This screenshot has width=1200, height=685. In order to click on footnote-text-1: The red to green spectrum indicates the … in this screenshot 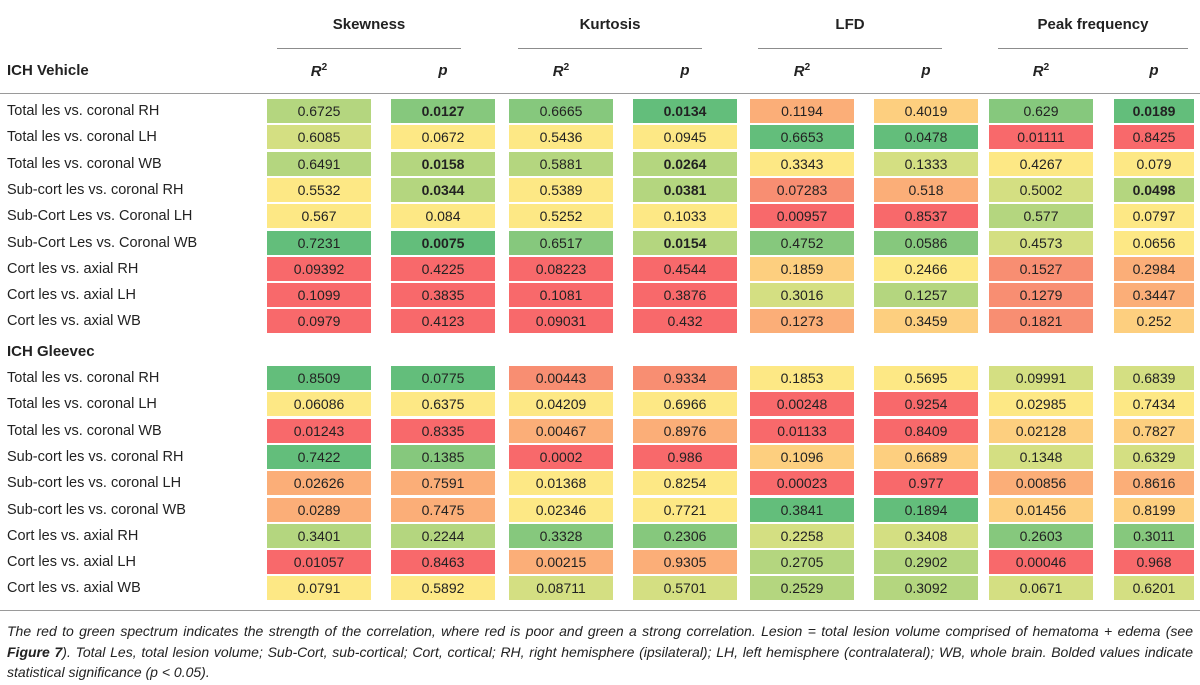, I will do `click(600, 631)`.